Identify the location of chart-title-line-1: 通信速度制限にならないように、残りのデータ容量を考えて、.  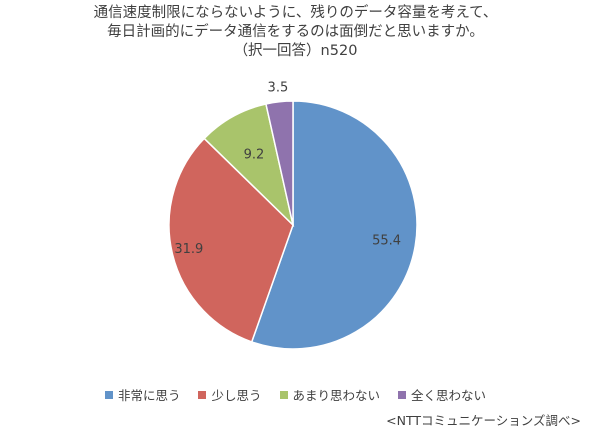
(295, 13).